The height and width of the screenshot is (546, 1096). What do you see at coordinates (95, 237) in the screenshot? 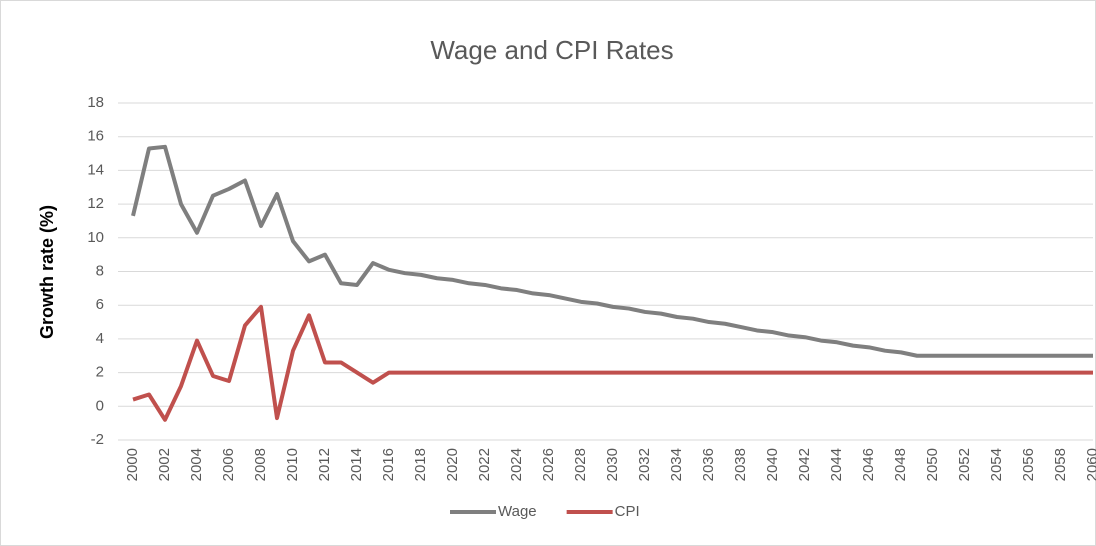
I see `y-tick-label: 10` at bounding box center [95, 237].